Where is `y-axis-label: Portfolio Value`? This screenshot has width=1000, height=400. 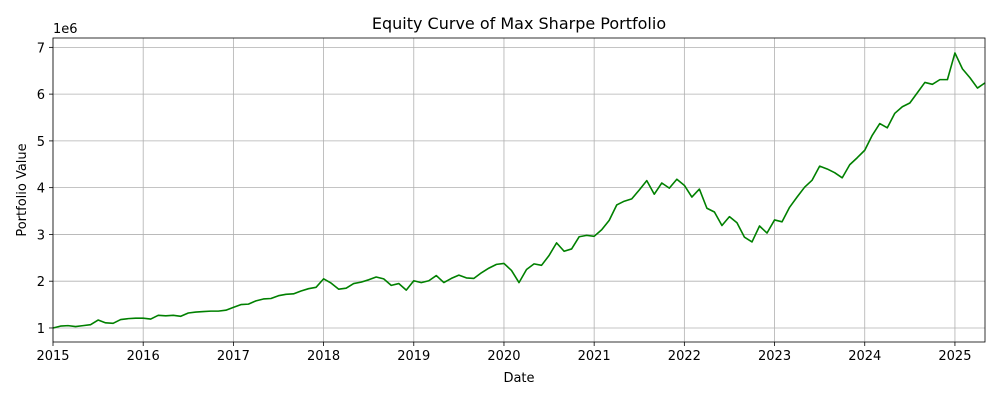
y-axis-label: Portfolio Value is located at coordinates (22, 189).